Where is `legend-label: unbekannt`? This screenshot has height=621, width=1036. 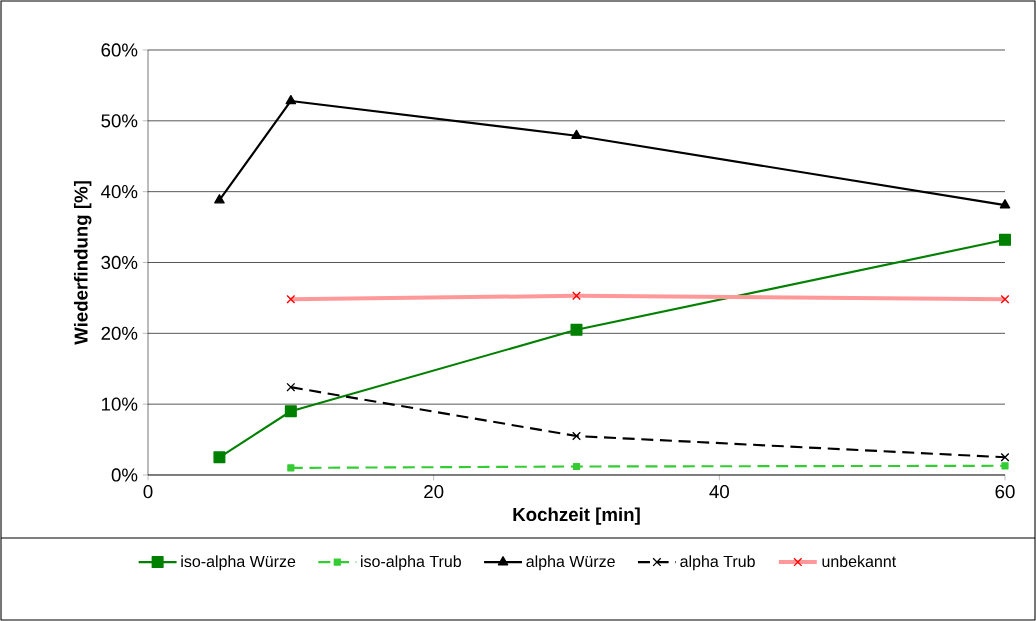 legend-label: unbekannt is located at coordinates (859, 561).